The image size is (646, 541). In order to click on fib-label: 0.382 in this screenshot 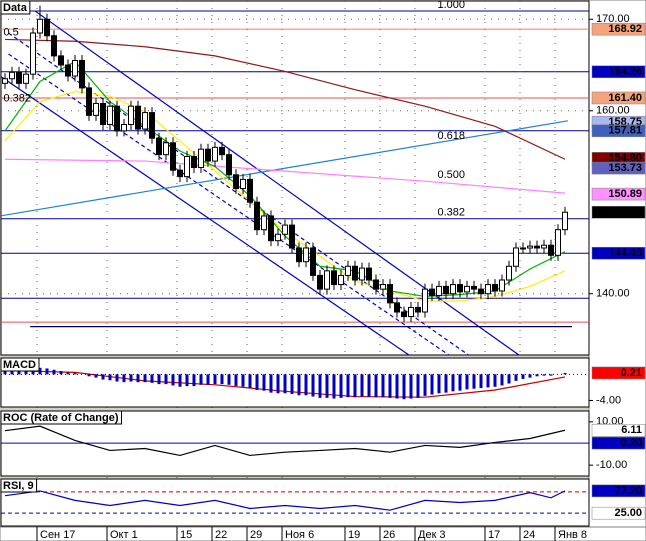, I will do `click(18, 98)`.